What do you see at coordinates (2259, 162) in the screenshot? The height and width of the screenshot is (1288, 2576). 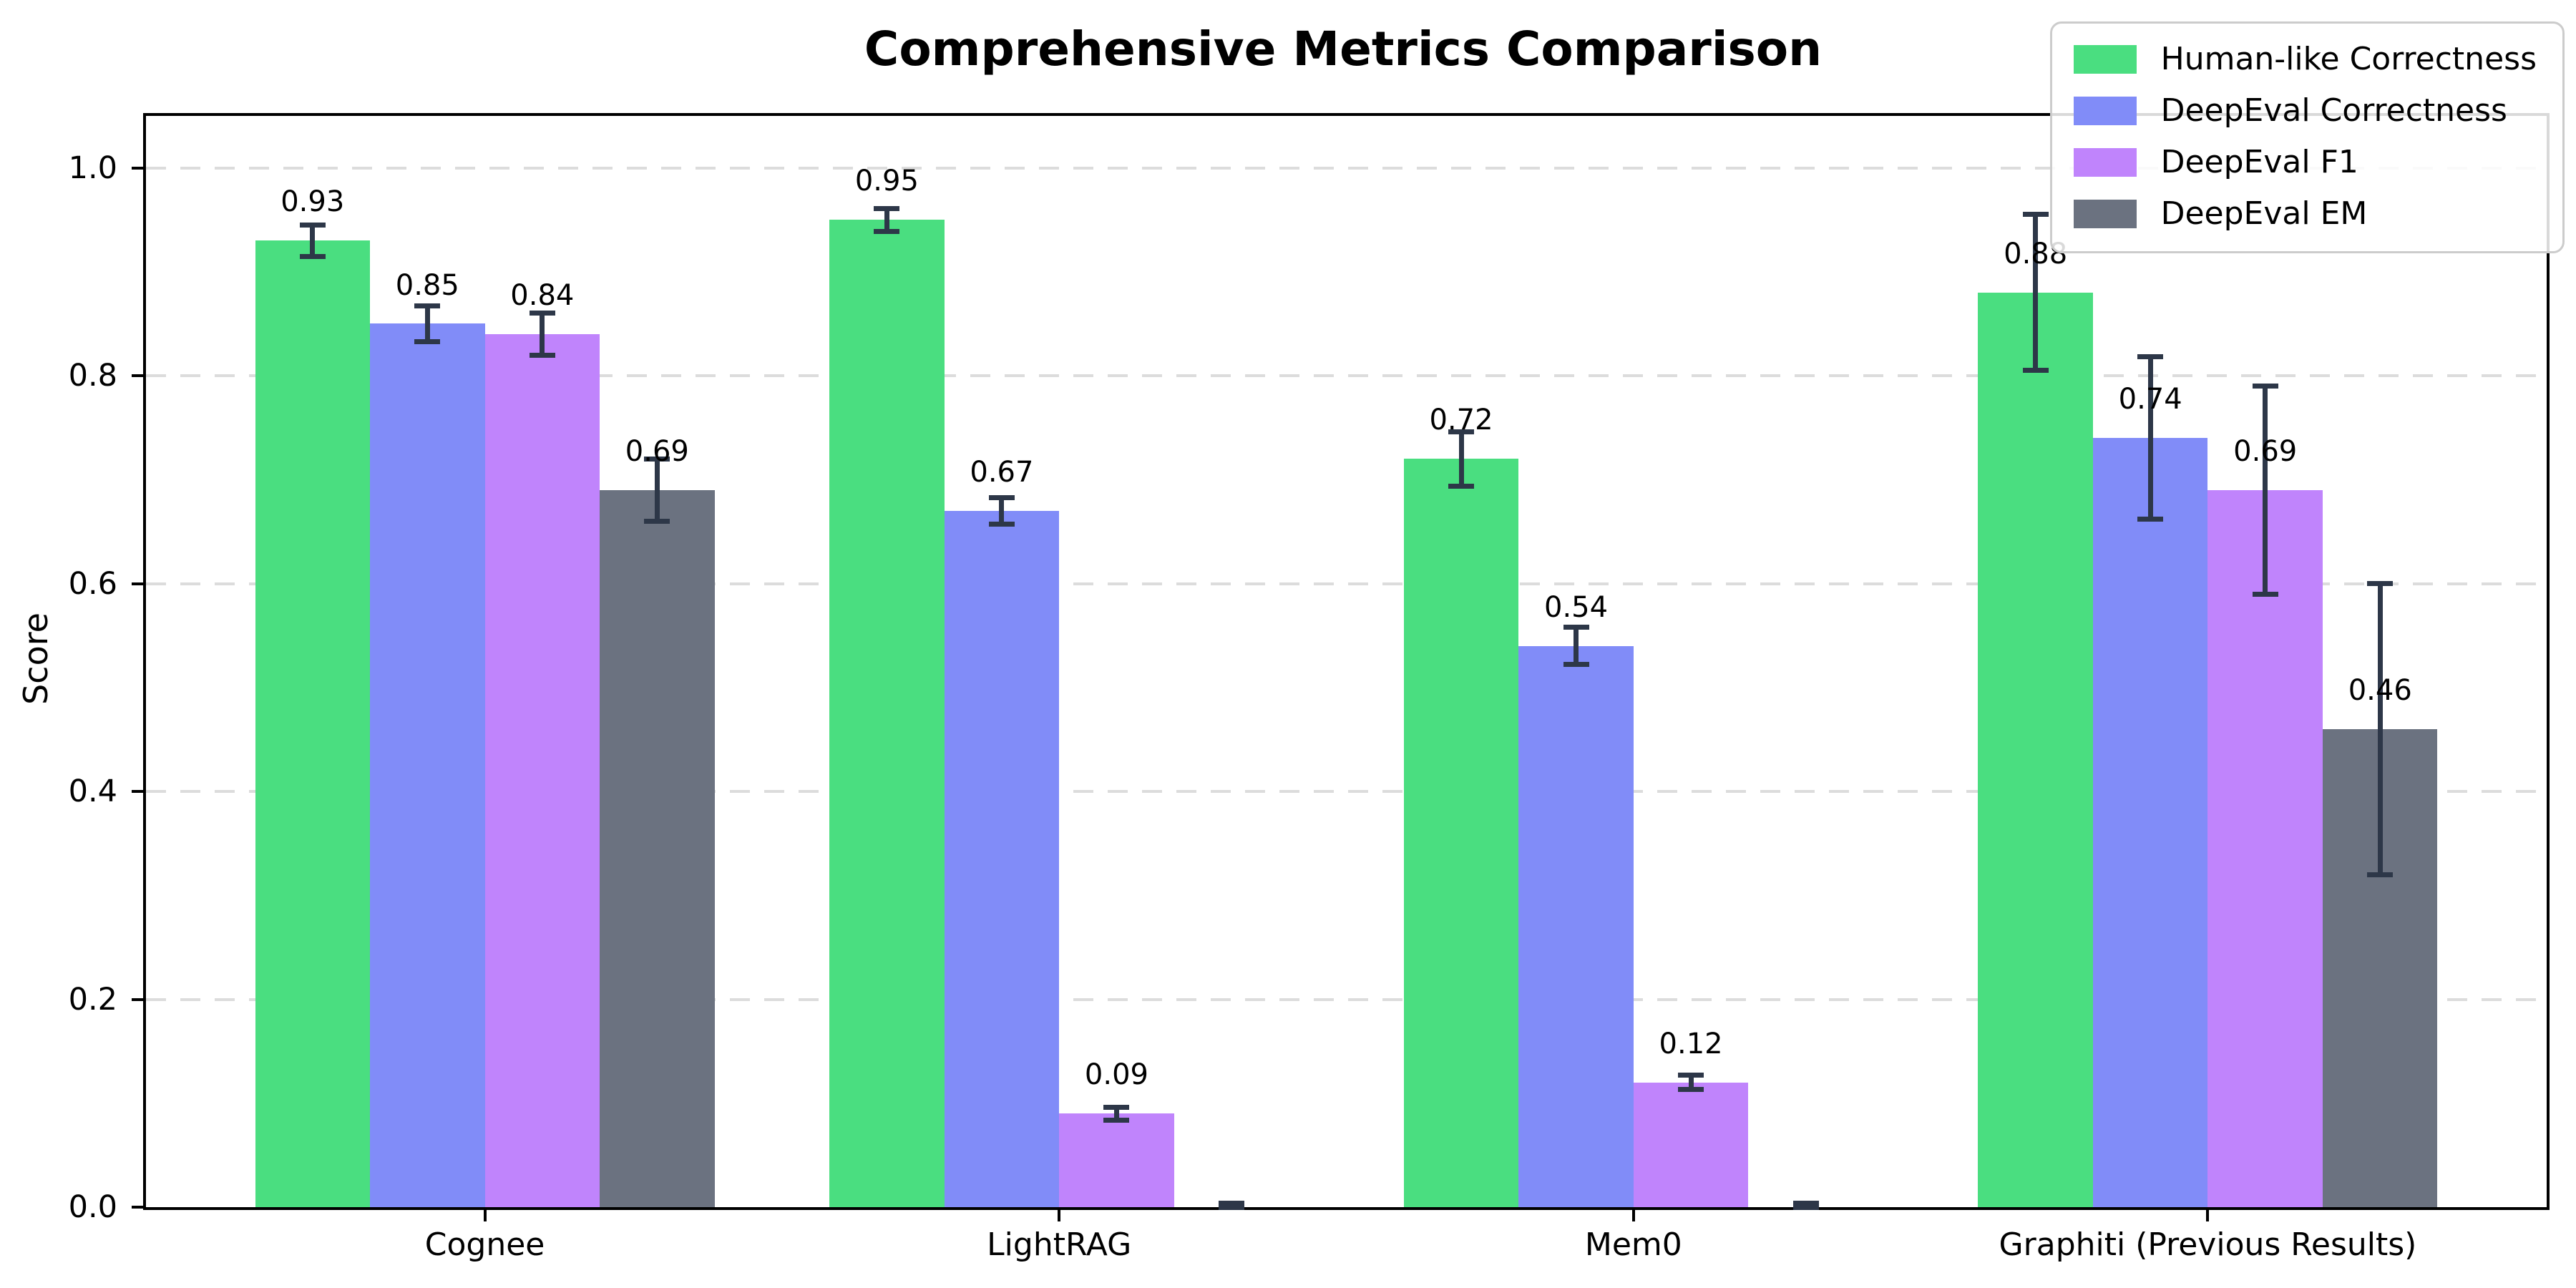 I see `legend-label: DeepEval F1` at bounding box center [2259, 162].